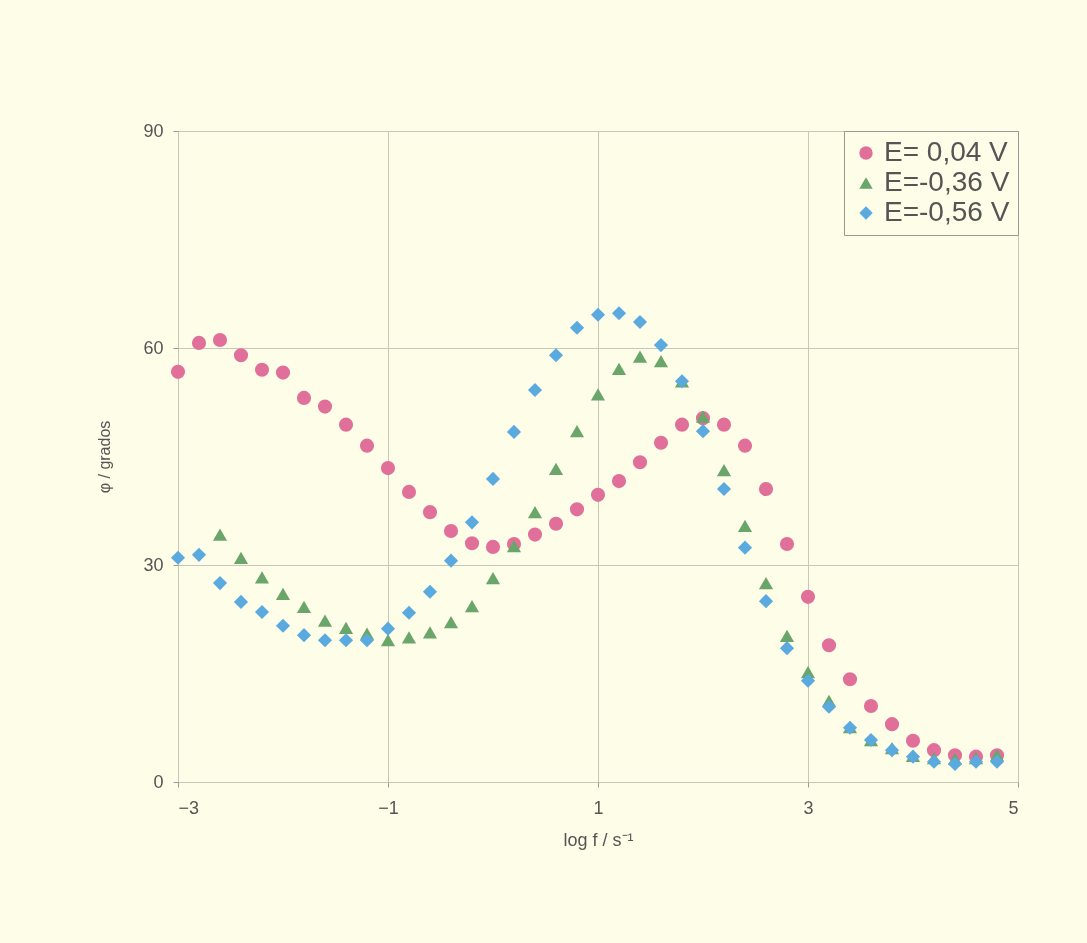 Image resolution: width=1087 pixels, height=943 pixels. Describe the element at coordinates (946, 151) in the screenshot. I see `legend-label: E= 0,04 V` at that location.